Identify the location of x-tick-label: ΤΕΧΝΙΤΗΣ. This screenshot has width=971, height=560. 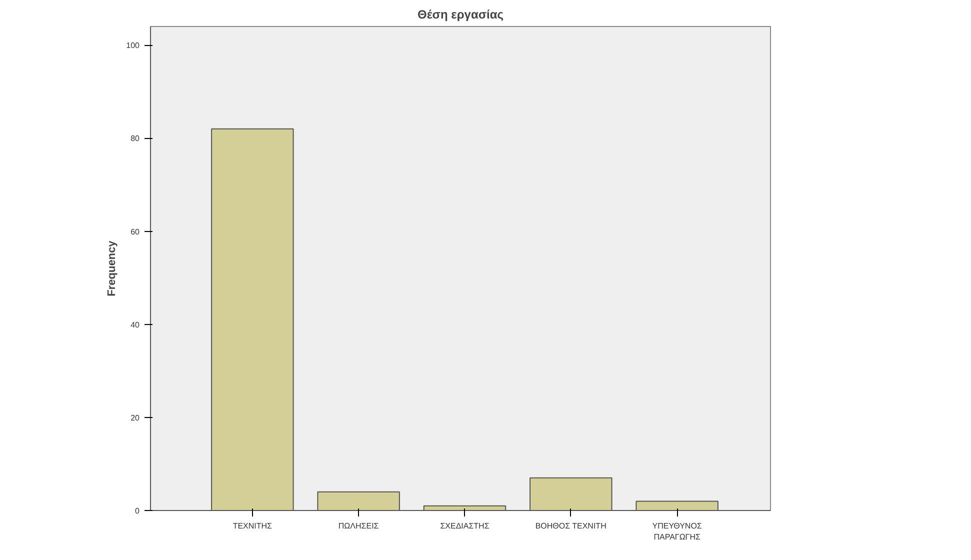
(252, 526).